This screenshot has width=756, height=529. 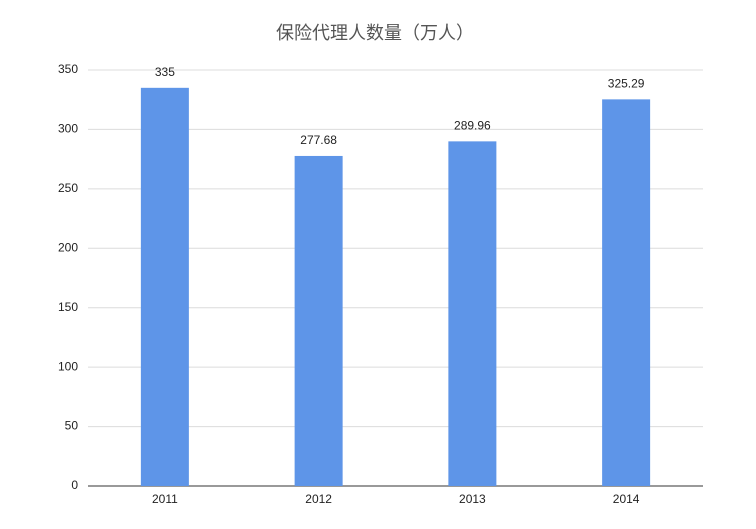 What do you see at coordinates (472, 499) in the screenshot?
I see `x-tick-label: 2013` at bounding box center [472, 499].